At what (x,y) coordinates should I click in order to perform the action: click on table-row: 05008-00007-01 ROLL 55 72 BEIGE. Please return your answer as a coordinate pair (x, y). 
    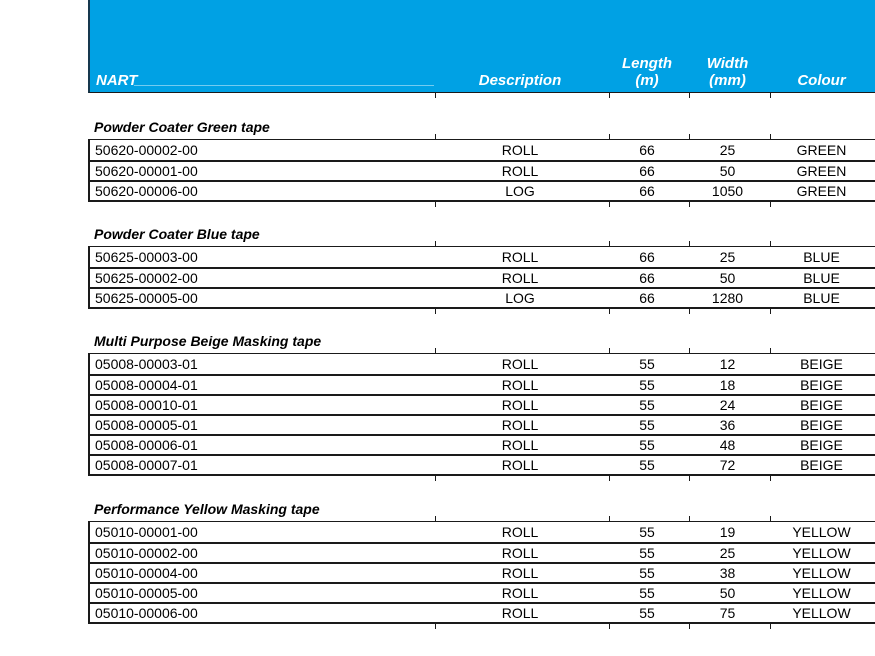
    Looking at the image, I should click on (482, 464).